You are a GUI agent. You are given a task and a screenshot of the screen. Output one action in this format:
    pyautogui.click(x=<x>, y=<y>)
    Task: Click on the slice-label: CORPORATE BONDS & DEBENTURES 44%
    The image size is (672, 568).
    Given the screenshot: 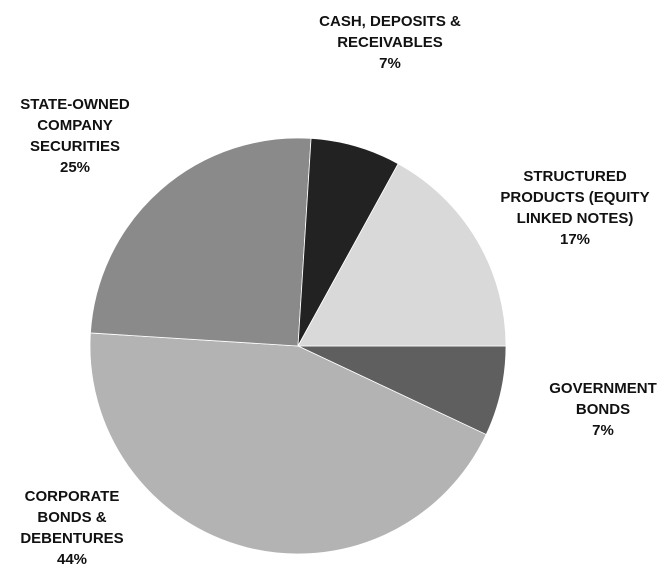 What is the action you would take?
    pyautogui.click(x=72, y=527)
    